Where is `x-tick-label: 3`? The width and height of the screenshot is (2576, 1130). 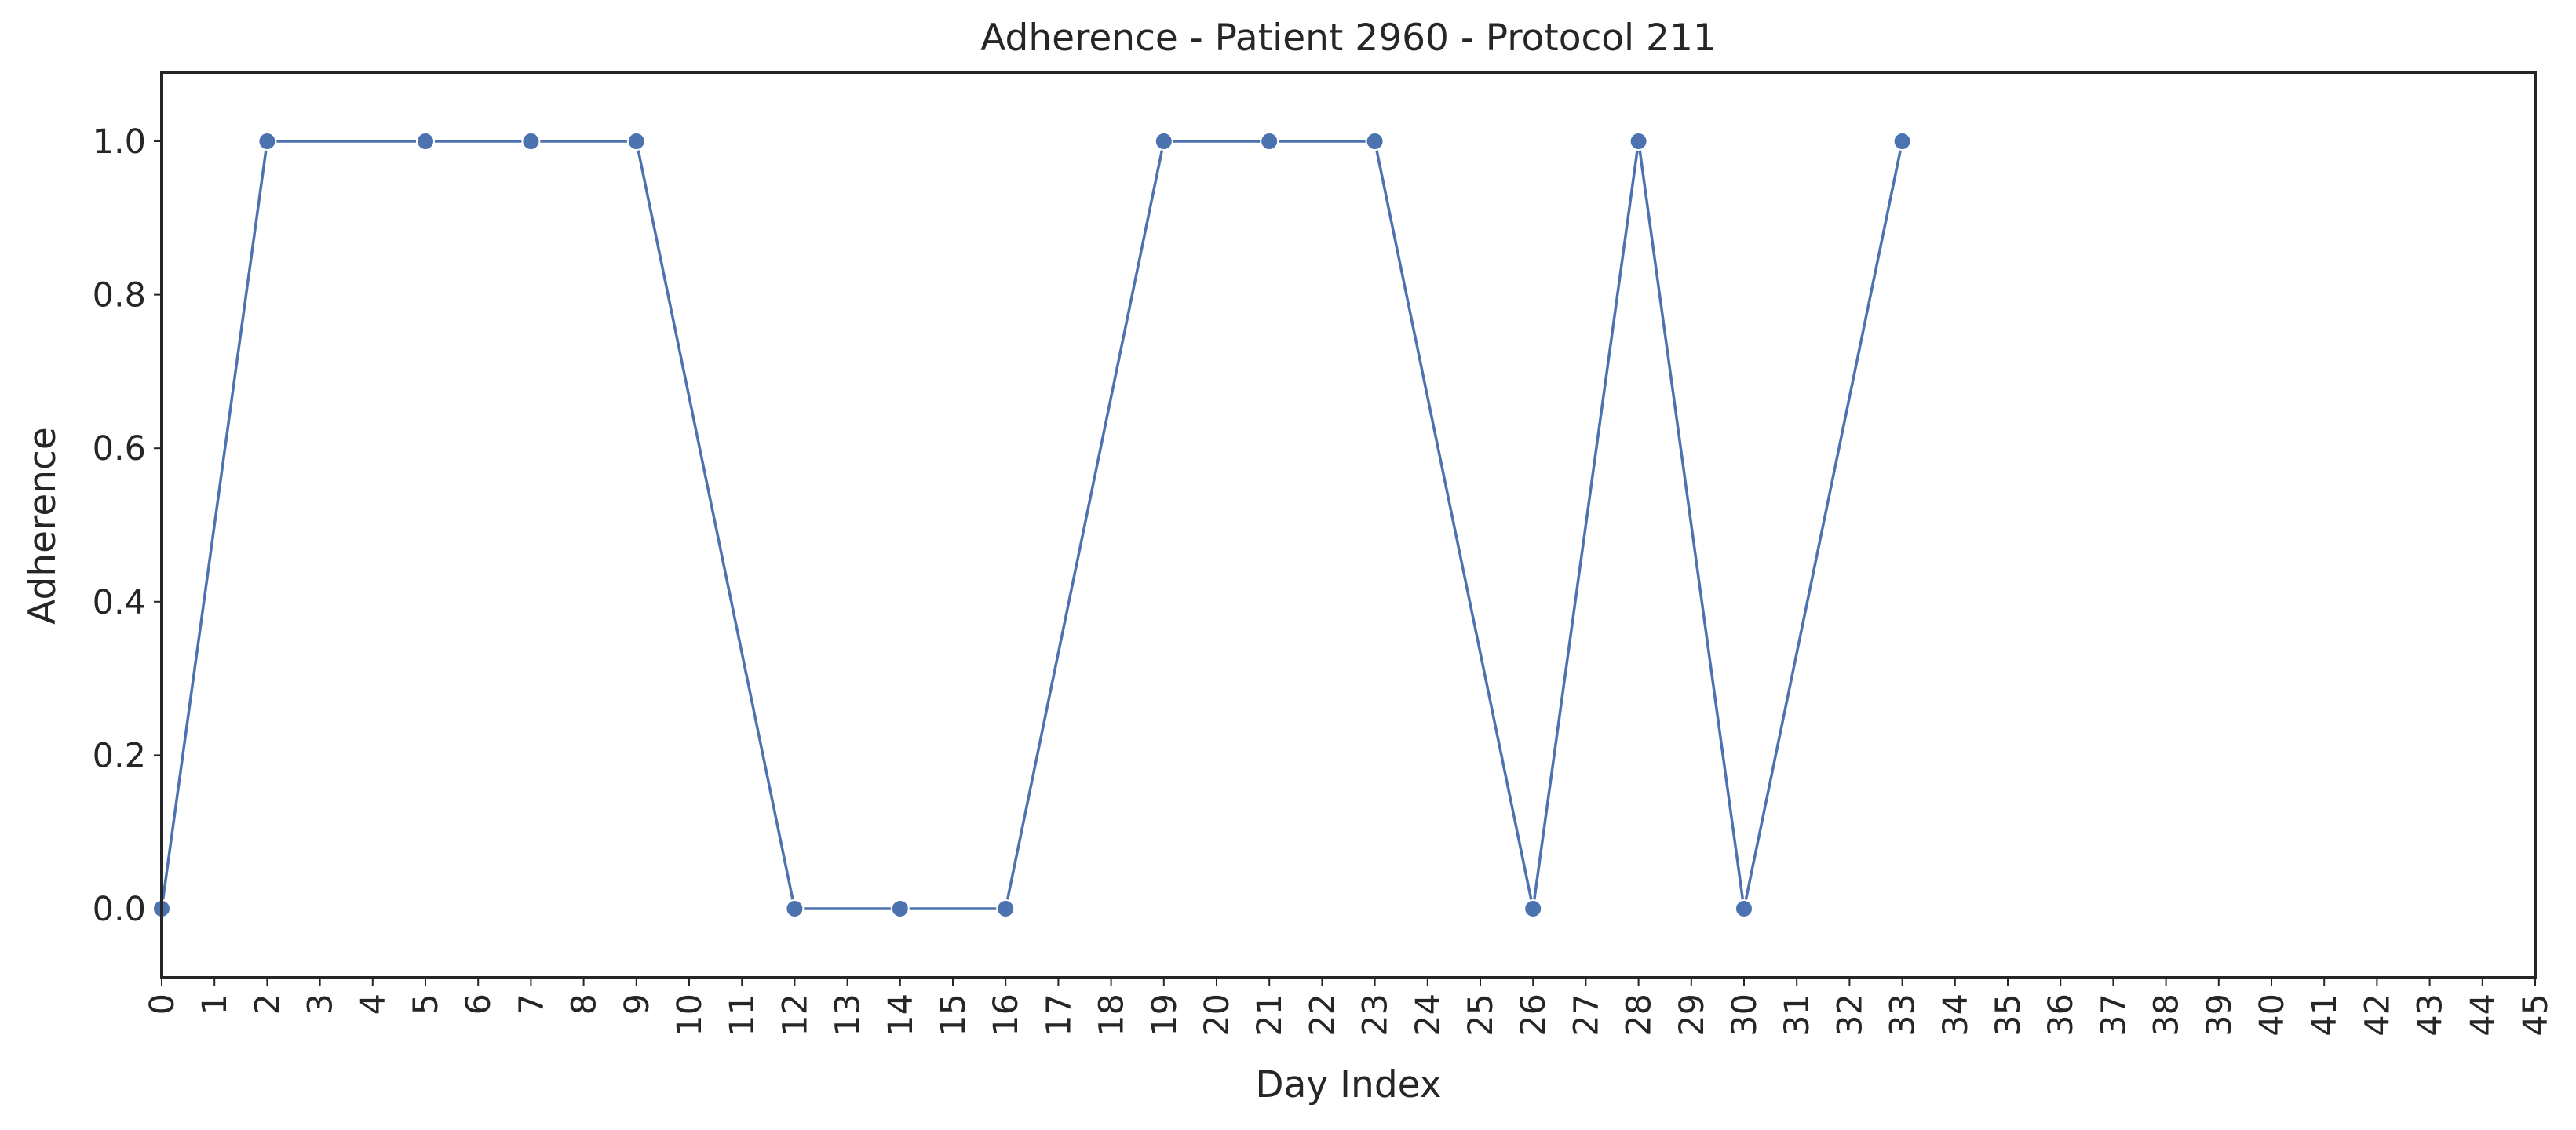
x-tick-label: 3 is located at coordinates (321, 1004).